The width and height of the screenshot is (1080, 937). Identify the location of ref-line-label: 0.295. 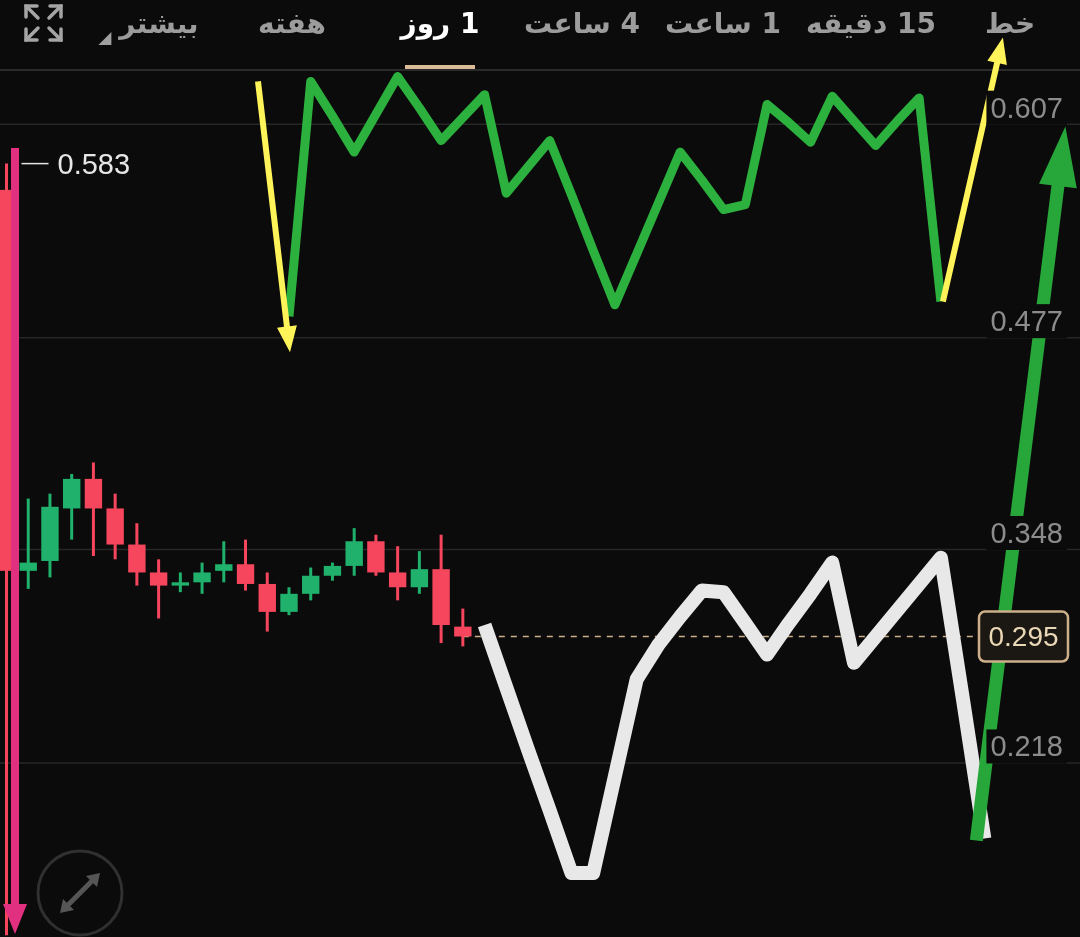
(1023, 637).